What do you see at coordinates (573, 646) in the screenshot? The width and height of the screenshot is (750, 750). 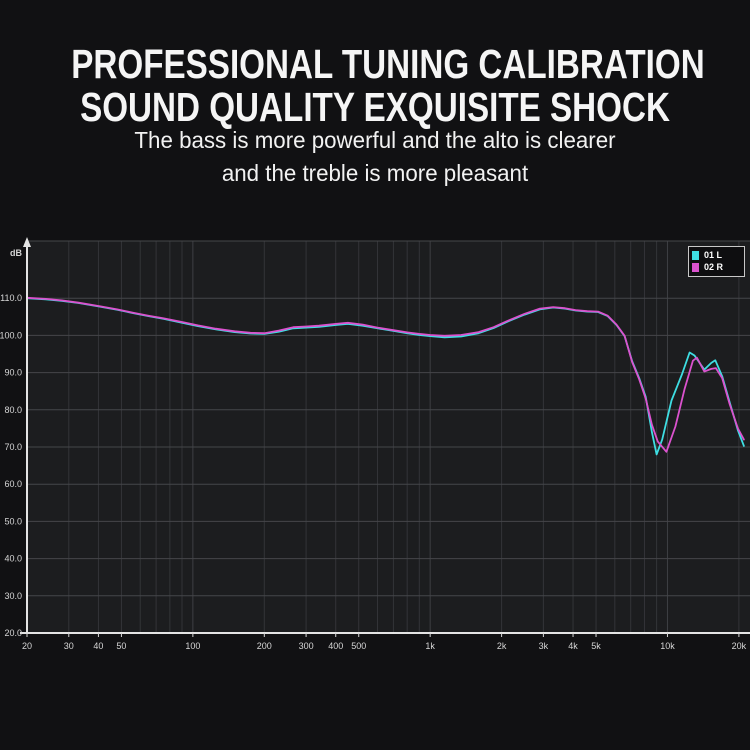 I see `x-tick-label: 4k` at bounding box center [573, 646].